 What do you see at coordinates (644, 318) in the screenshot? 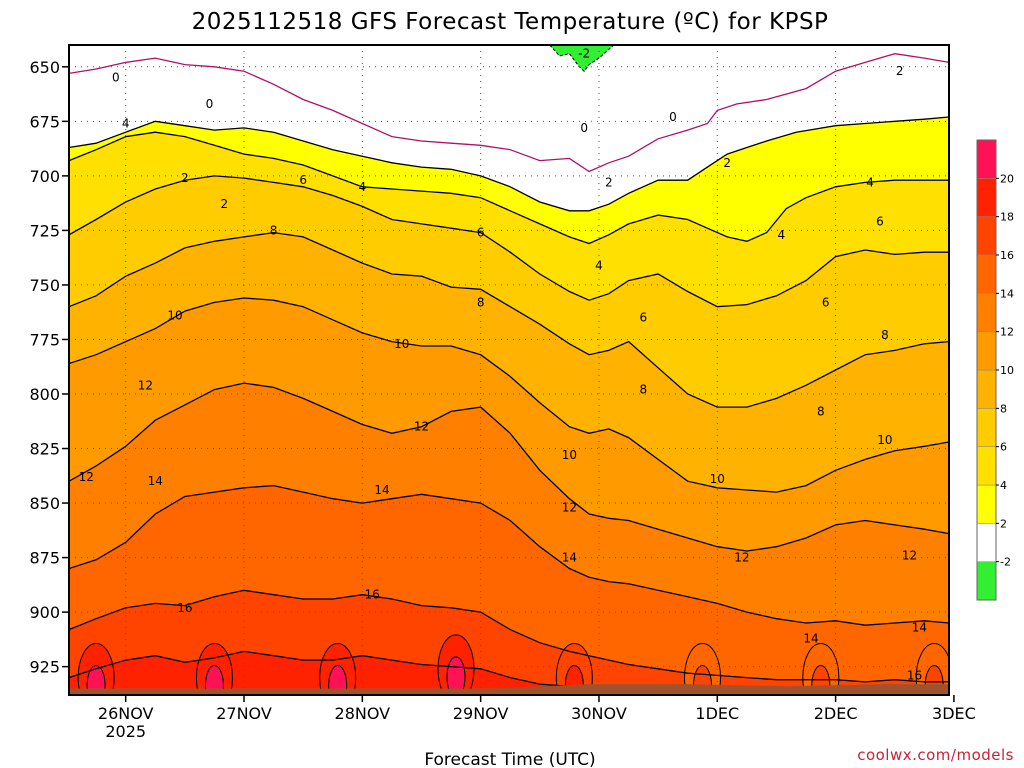
I see `contour-label-extra-8: 6` at bounding box center [644, 318].